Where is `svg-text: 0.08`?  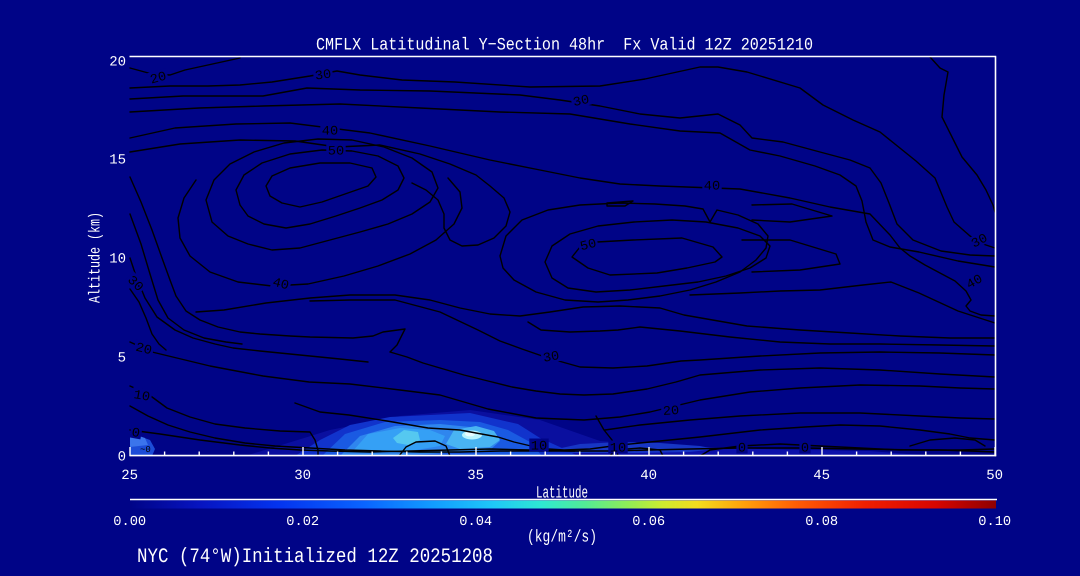
svg-text: 0.08 is located at coordinates (821, 522).